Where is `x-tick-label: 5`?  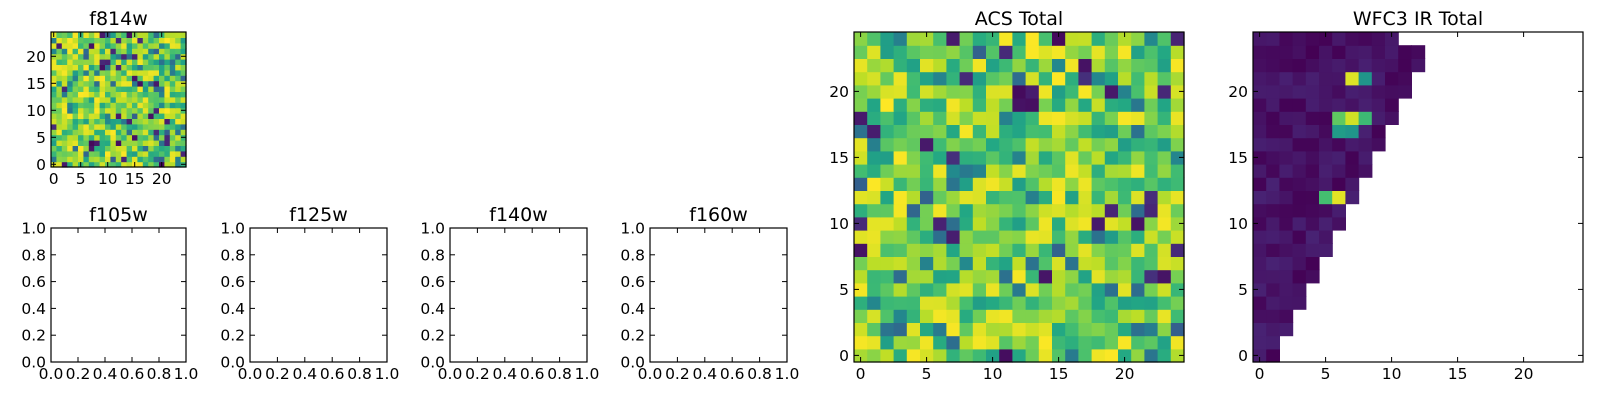 x-tick-label: 5 is located at coordinates (1326, 374).